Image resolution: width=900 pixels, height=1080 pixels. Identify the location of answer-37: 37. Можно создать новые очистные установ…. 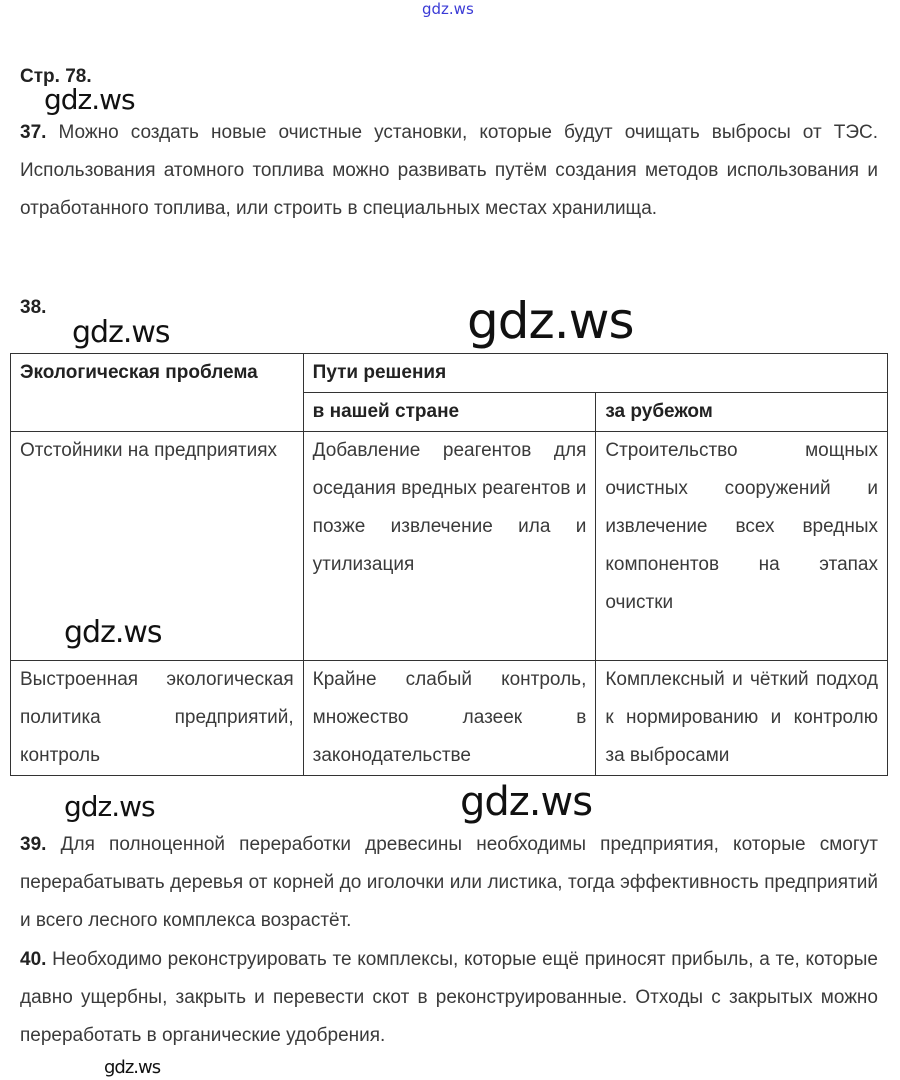
(449, 171).